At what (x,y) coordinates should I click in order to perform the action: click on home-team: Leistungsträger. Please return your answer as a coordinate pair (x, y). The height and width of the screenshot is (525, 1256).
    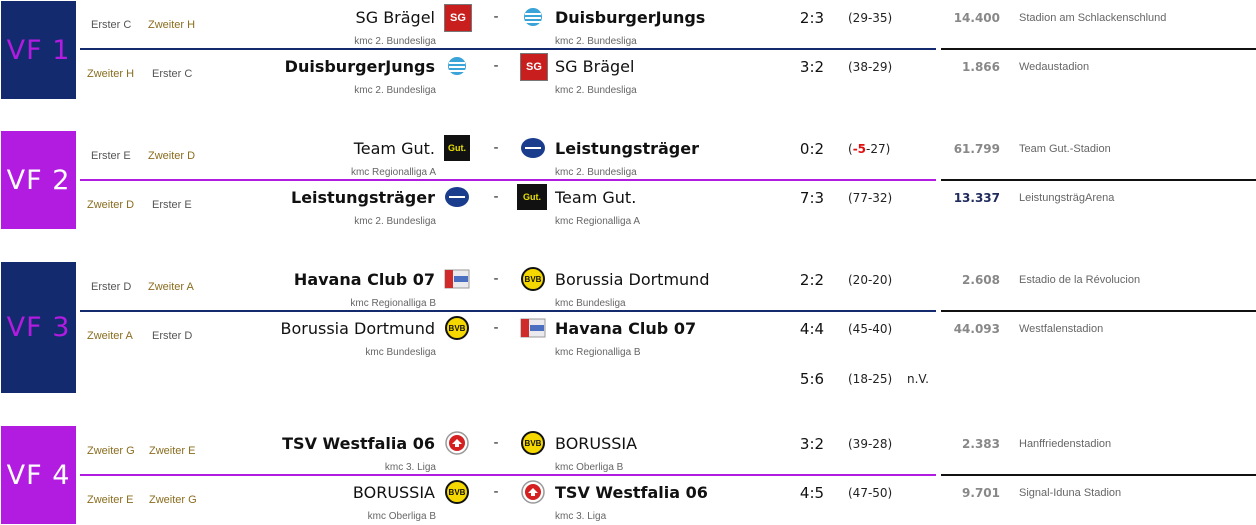
    Looking at the image, I should click on (363, 197).